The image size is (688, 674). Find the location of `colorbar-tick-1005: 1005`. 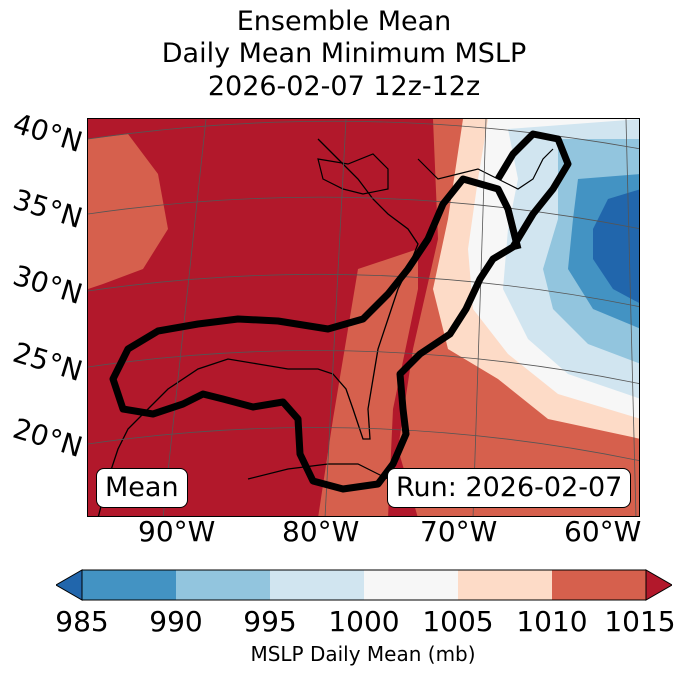

colorbar-tick-1005: 1005 is located at coordinates (458, 621).